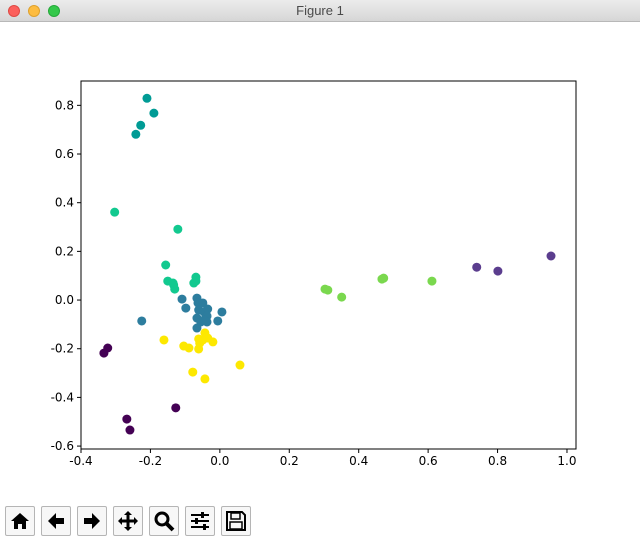 This screenshot has height=544, width=640. What do you see at coordinates (200, 521) in the screenshot?
I see `configure-button` at bounding box center [200, 521].